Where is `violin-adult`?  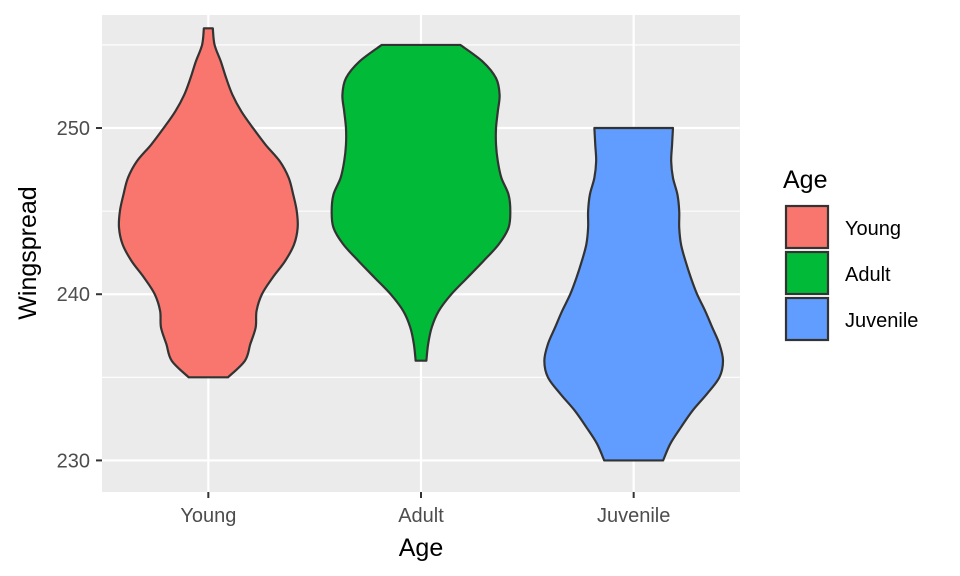
violin-adult is located at coordinates (421, 202).